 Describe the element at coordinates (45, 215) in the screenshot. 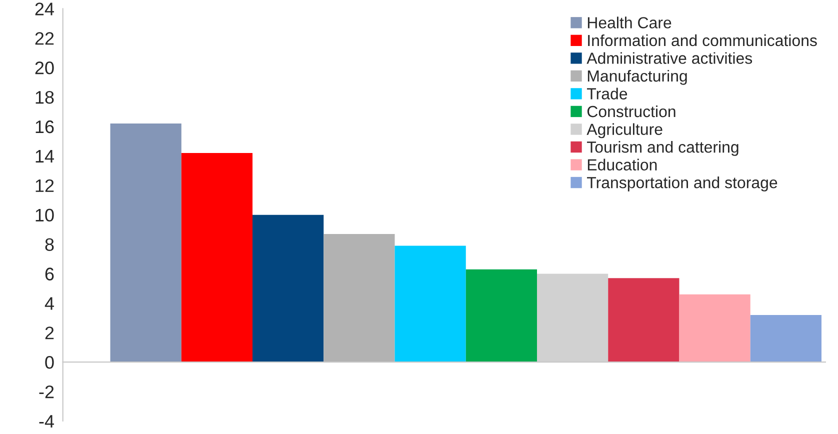

I see `y-tick-label: 10` at that location.